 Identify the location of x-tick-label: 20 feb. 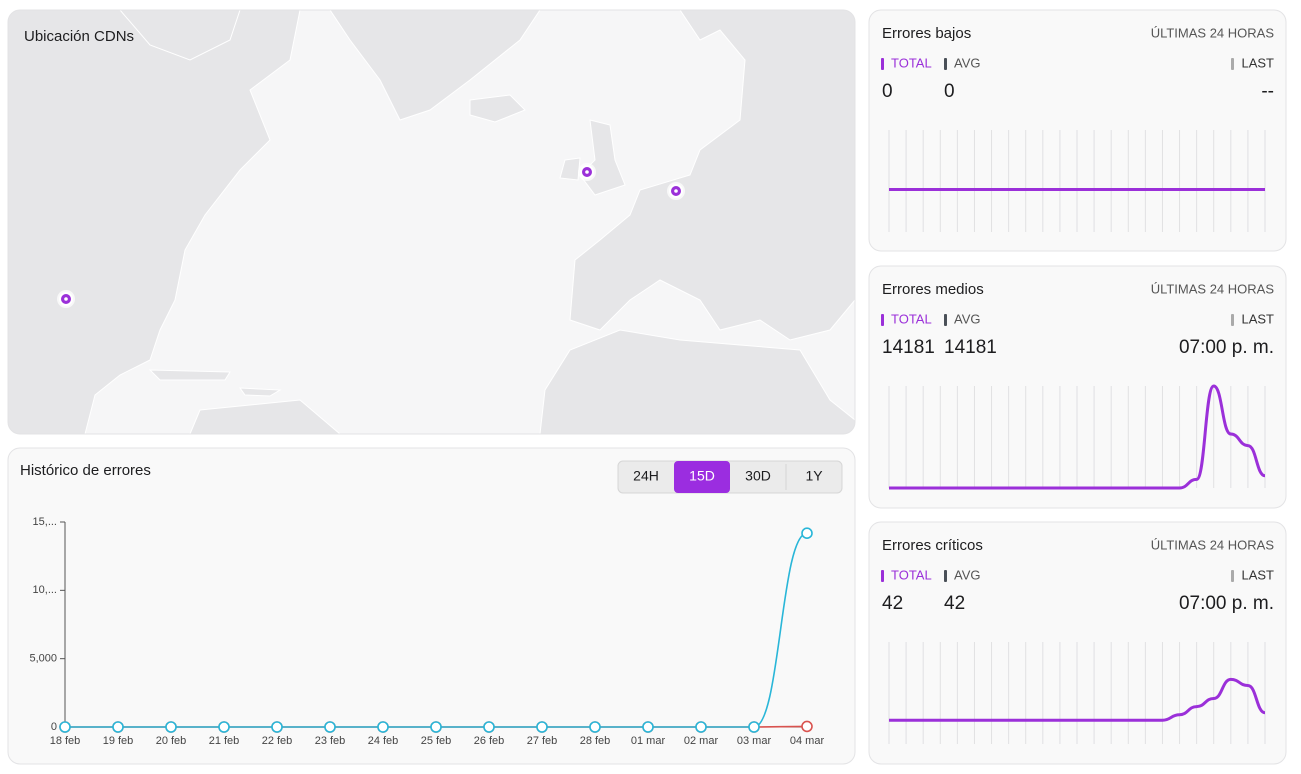
(171, 741).